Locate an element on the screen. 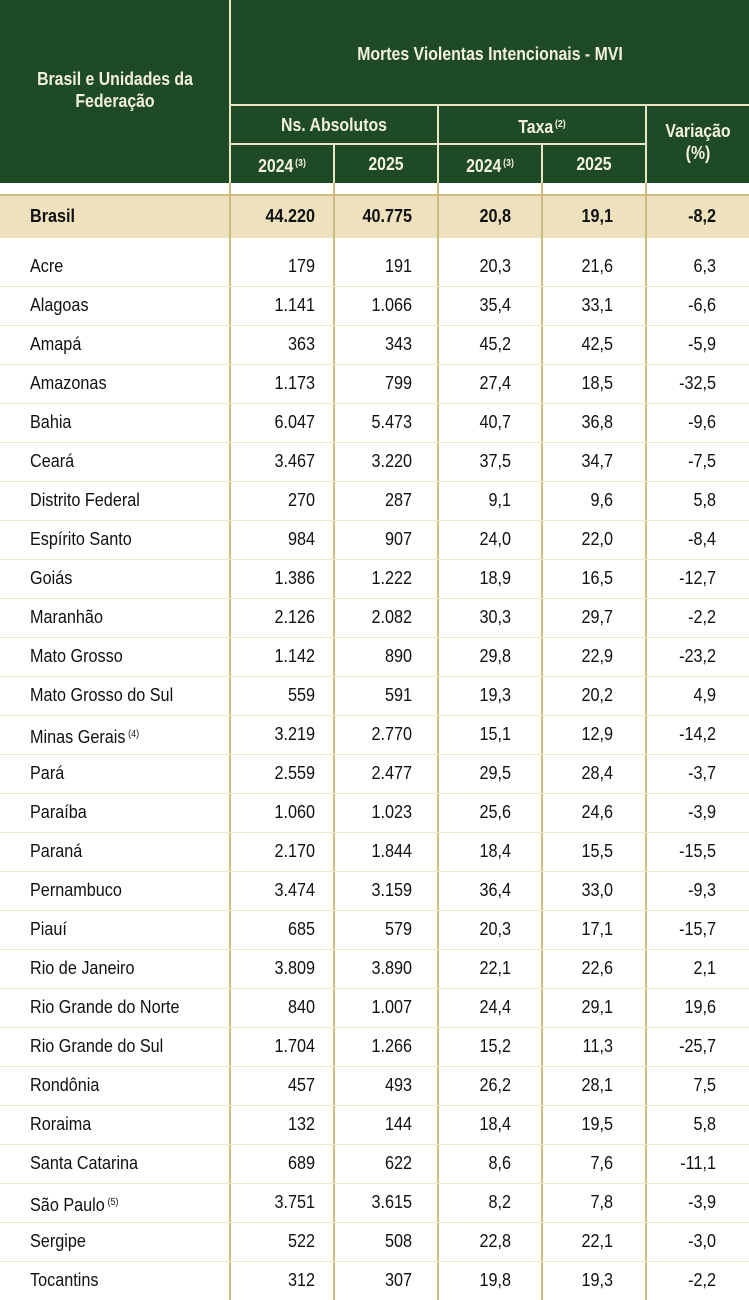  cell-rate-2024: 37,5 is located at coordinates (495, 461).